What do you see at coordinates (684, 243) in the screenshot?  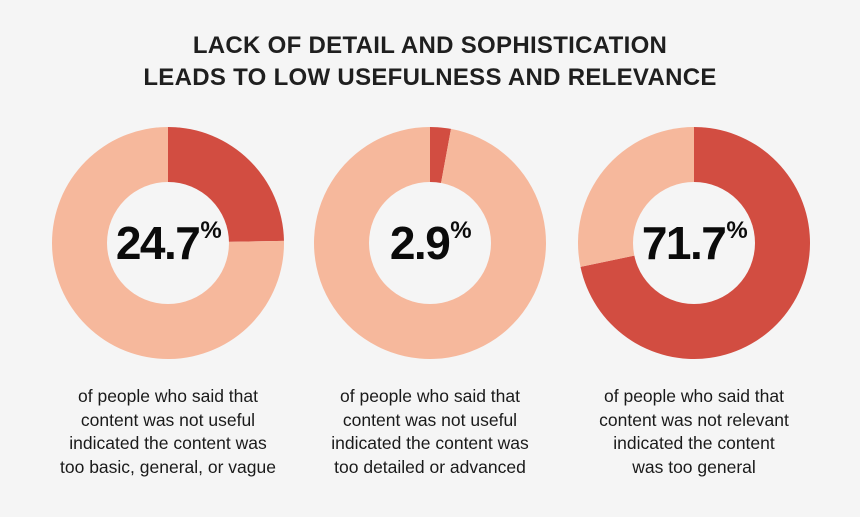 I see `donut-3-number: 71.7` at bounding box center [684, 243].